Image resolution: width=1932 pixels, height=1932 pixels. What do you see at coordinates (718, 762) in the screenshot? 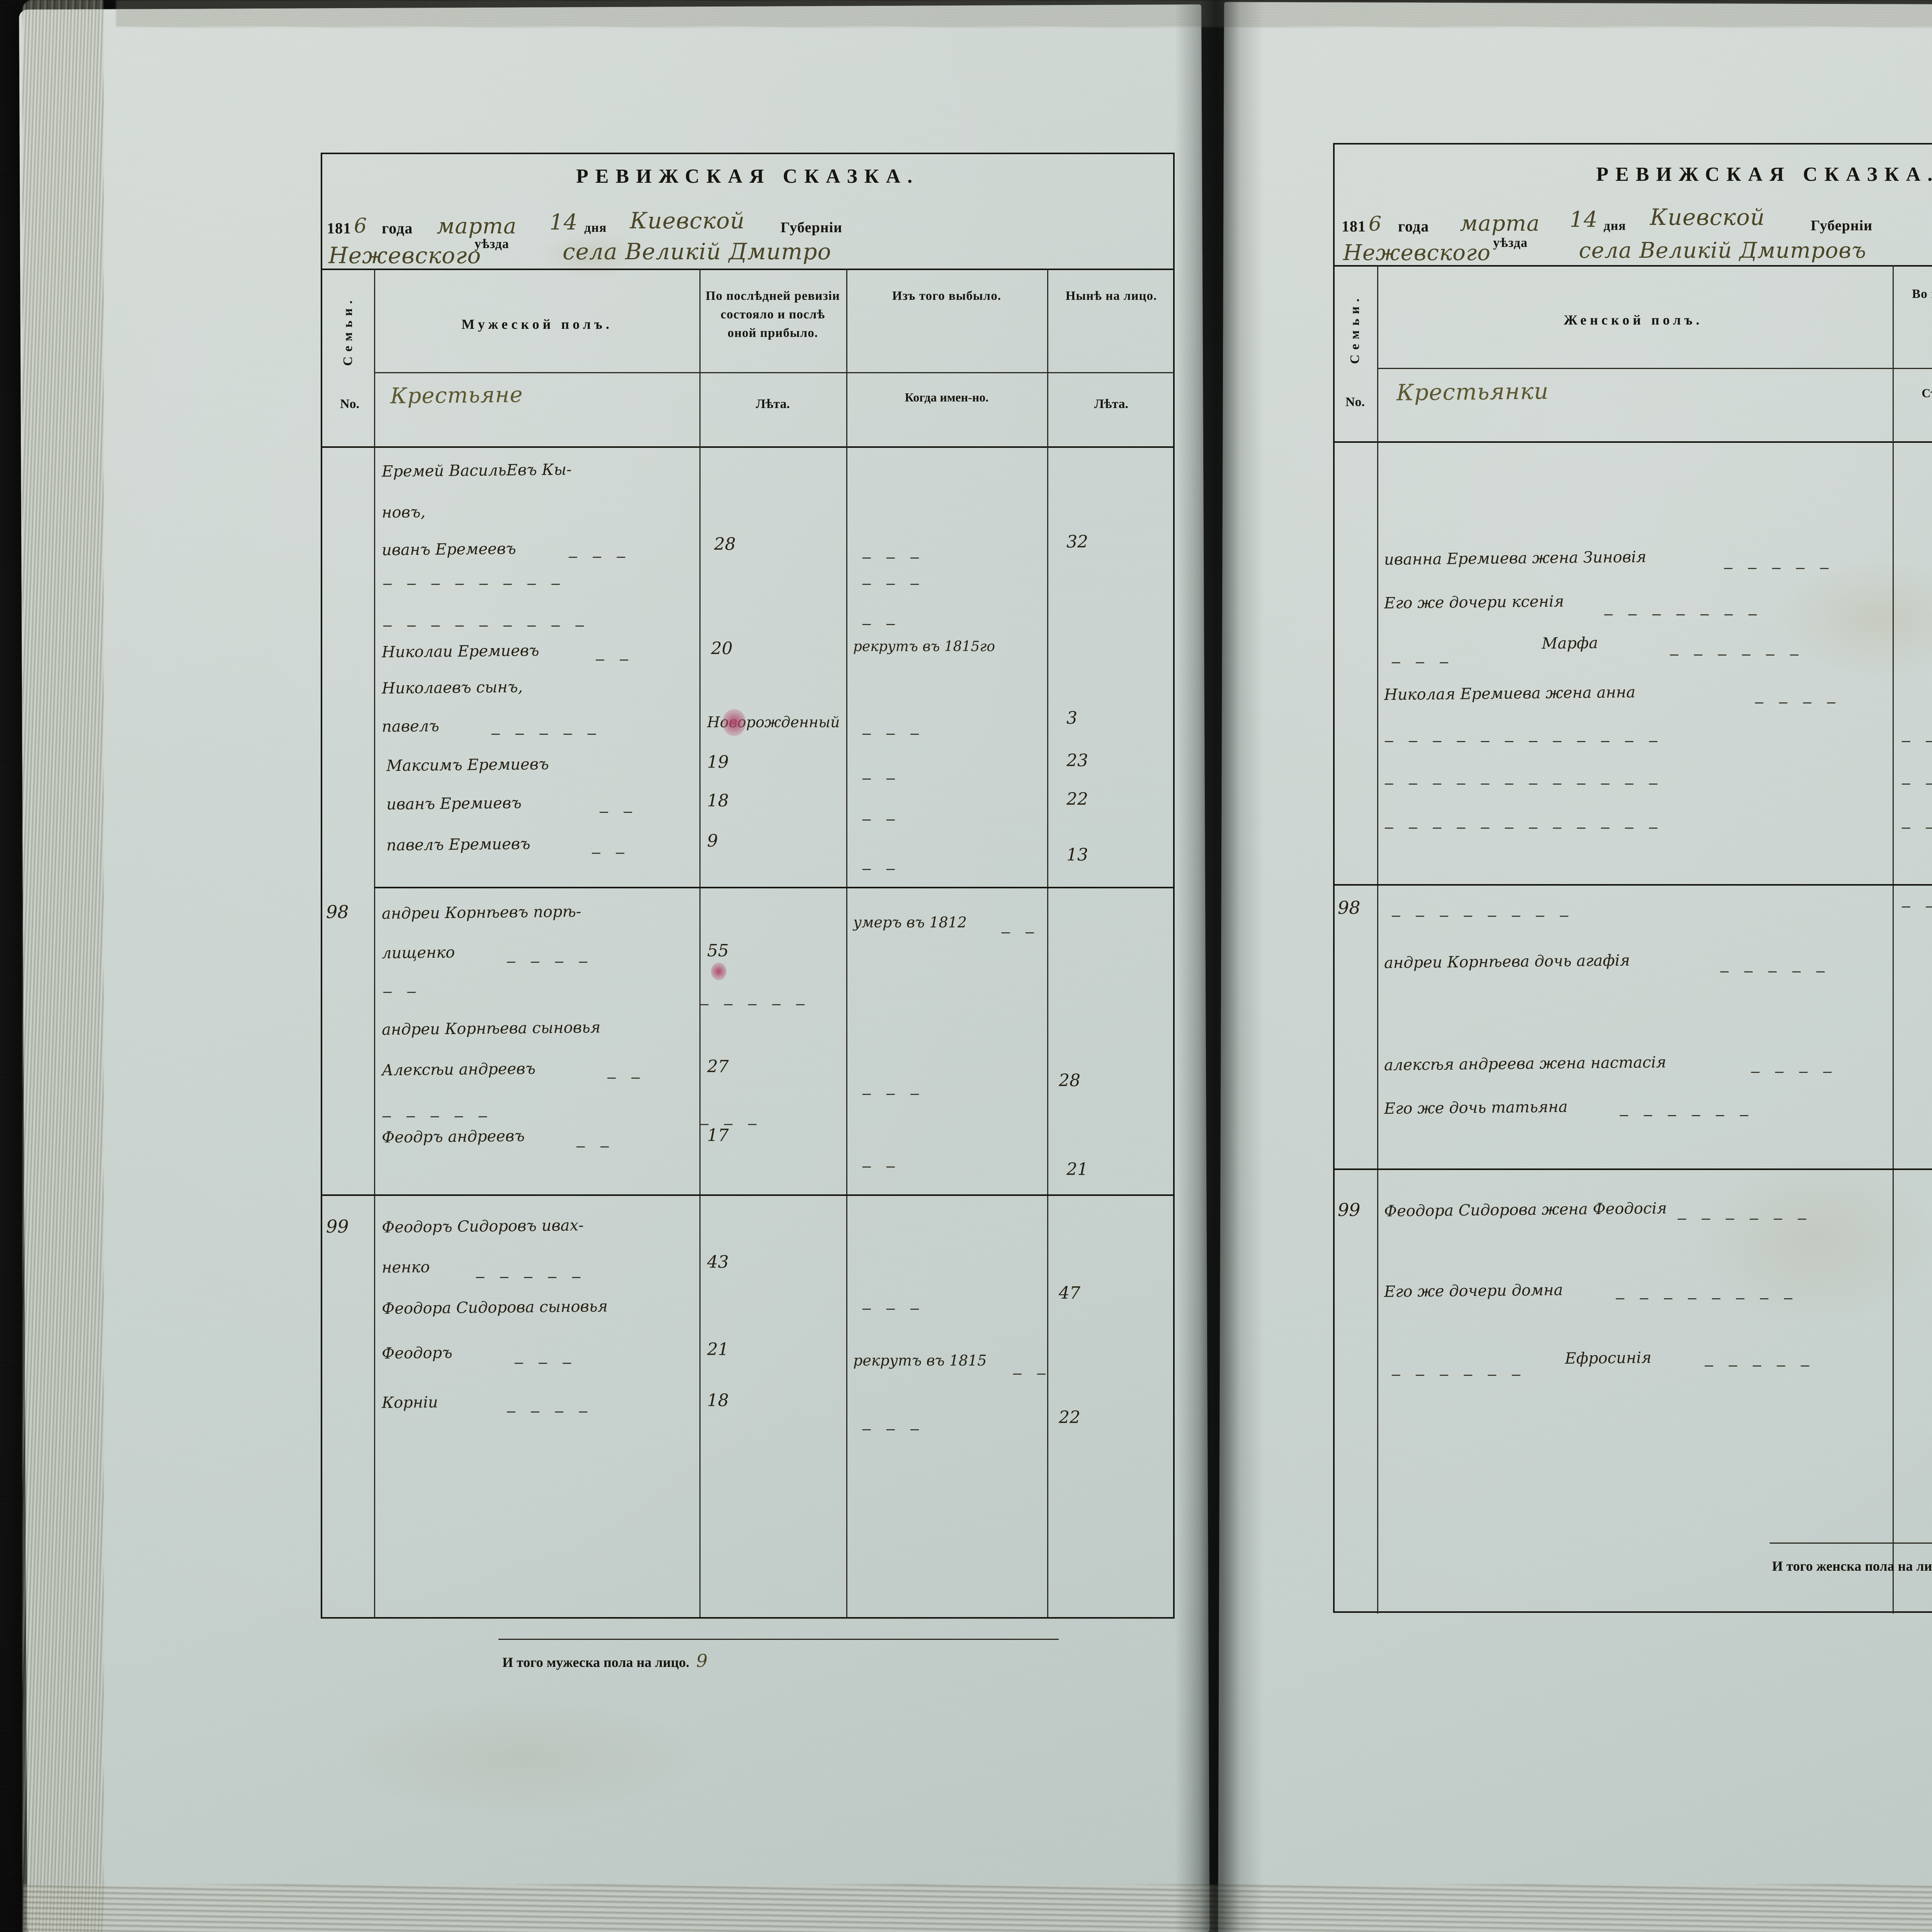
I see `entry-prev-years: 19` at bounding box center [718, 762].